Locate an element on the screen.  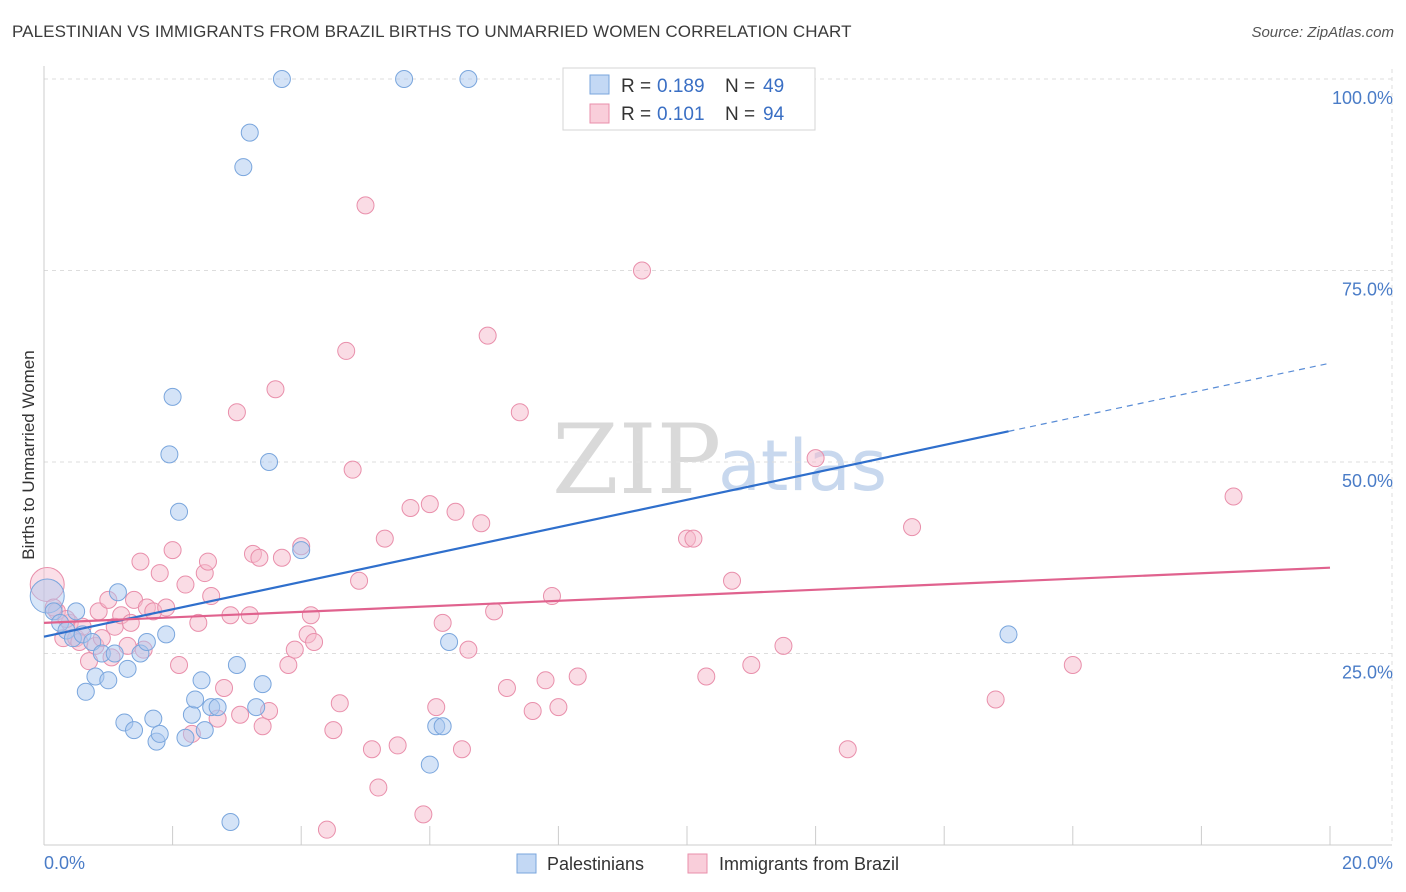
series-legend: Palestinians Immigrants from Brazil is located at coordinates (707, 863).